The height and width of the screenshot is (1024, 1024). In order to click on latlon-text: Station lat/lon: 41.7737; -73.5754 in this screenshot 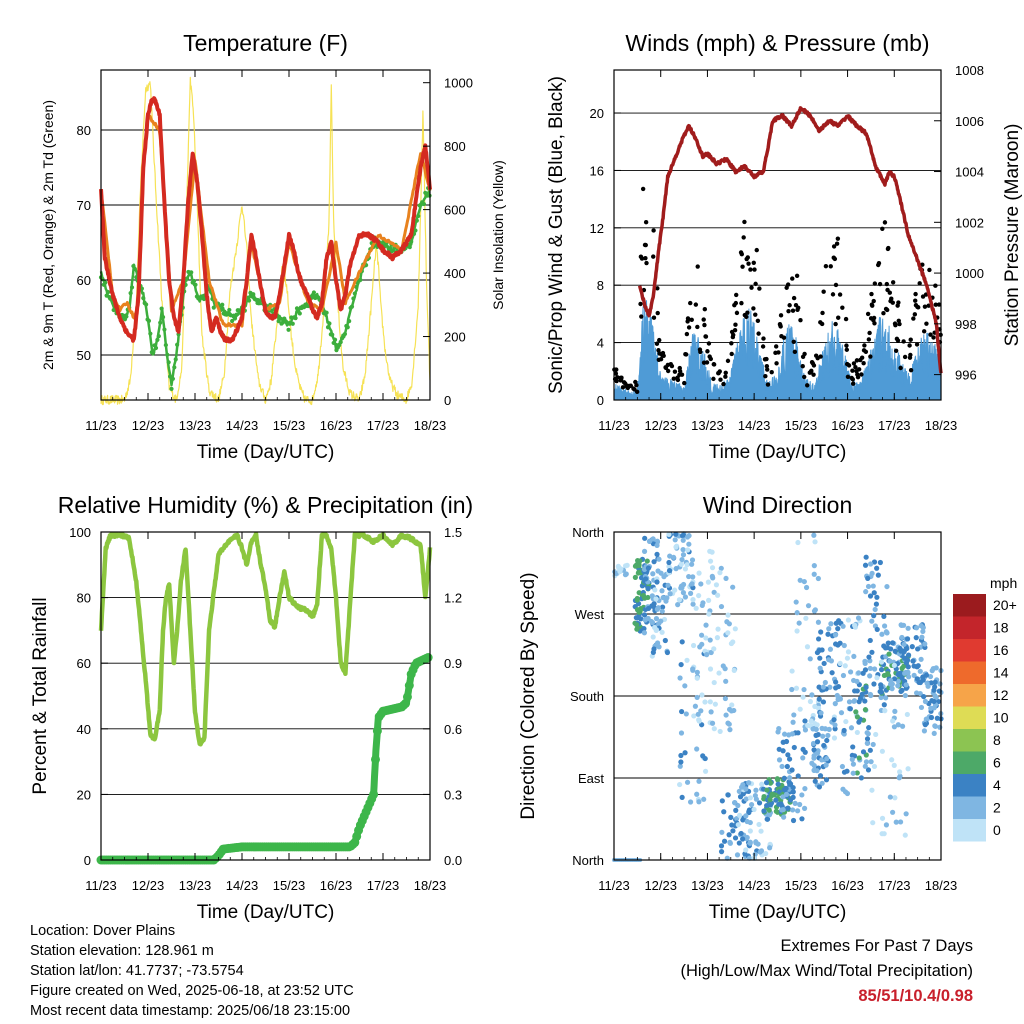, I will do `click(137, 971)`.